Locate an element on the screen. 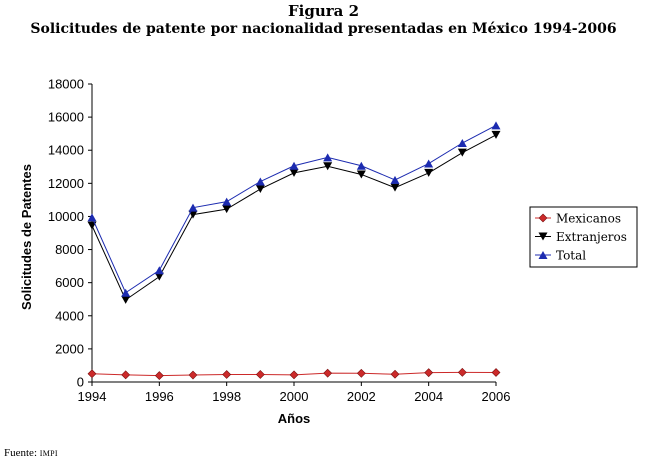 This screenshot has width=647, height=465. source-note: Fuente: IMPI is located at coordinates (31, 453).